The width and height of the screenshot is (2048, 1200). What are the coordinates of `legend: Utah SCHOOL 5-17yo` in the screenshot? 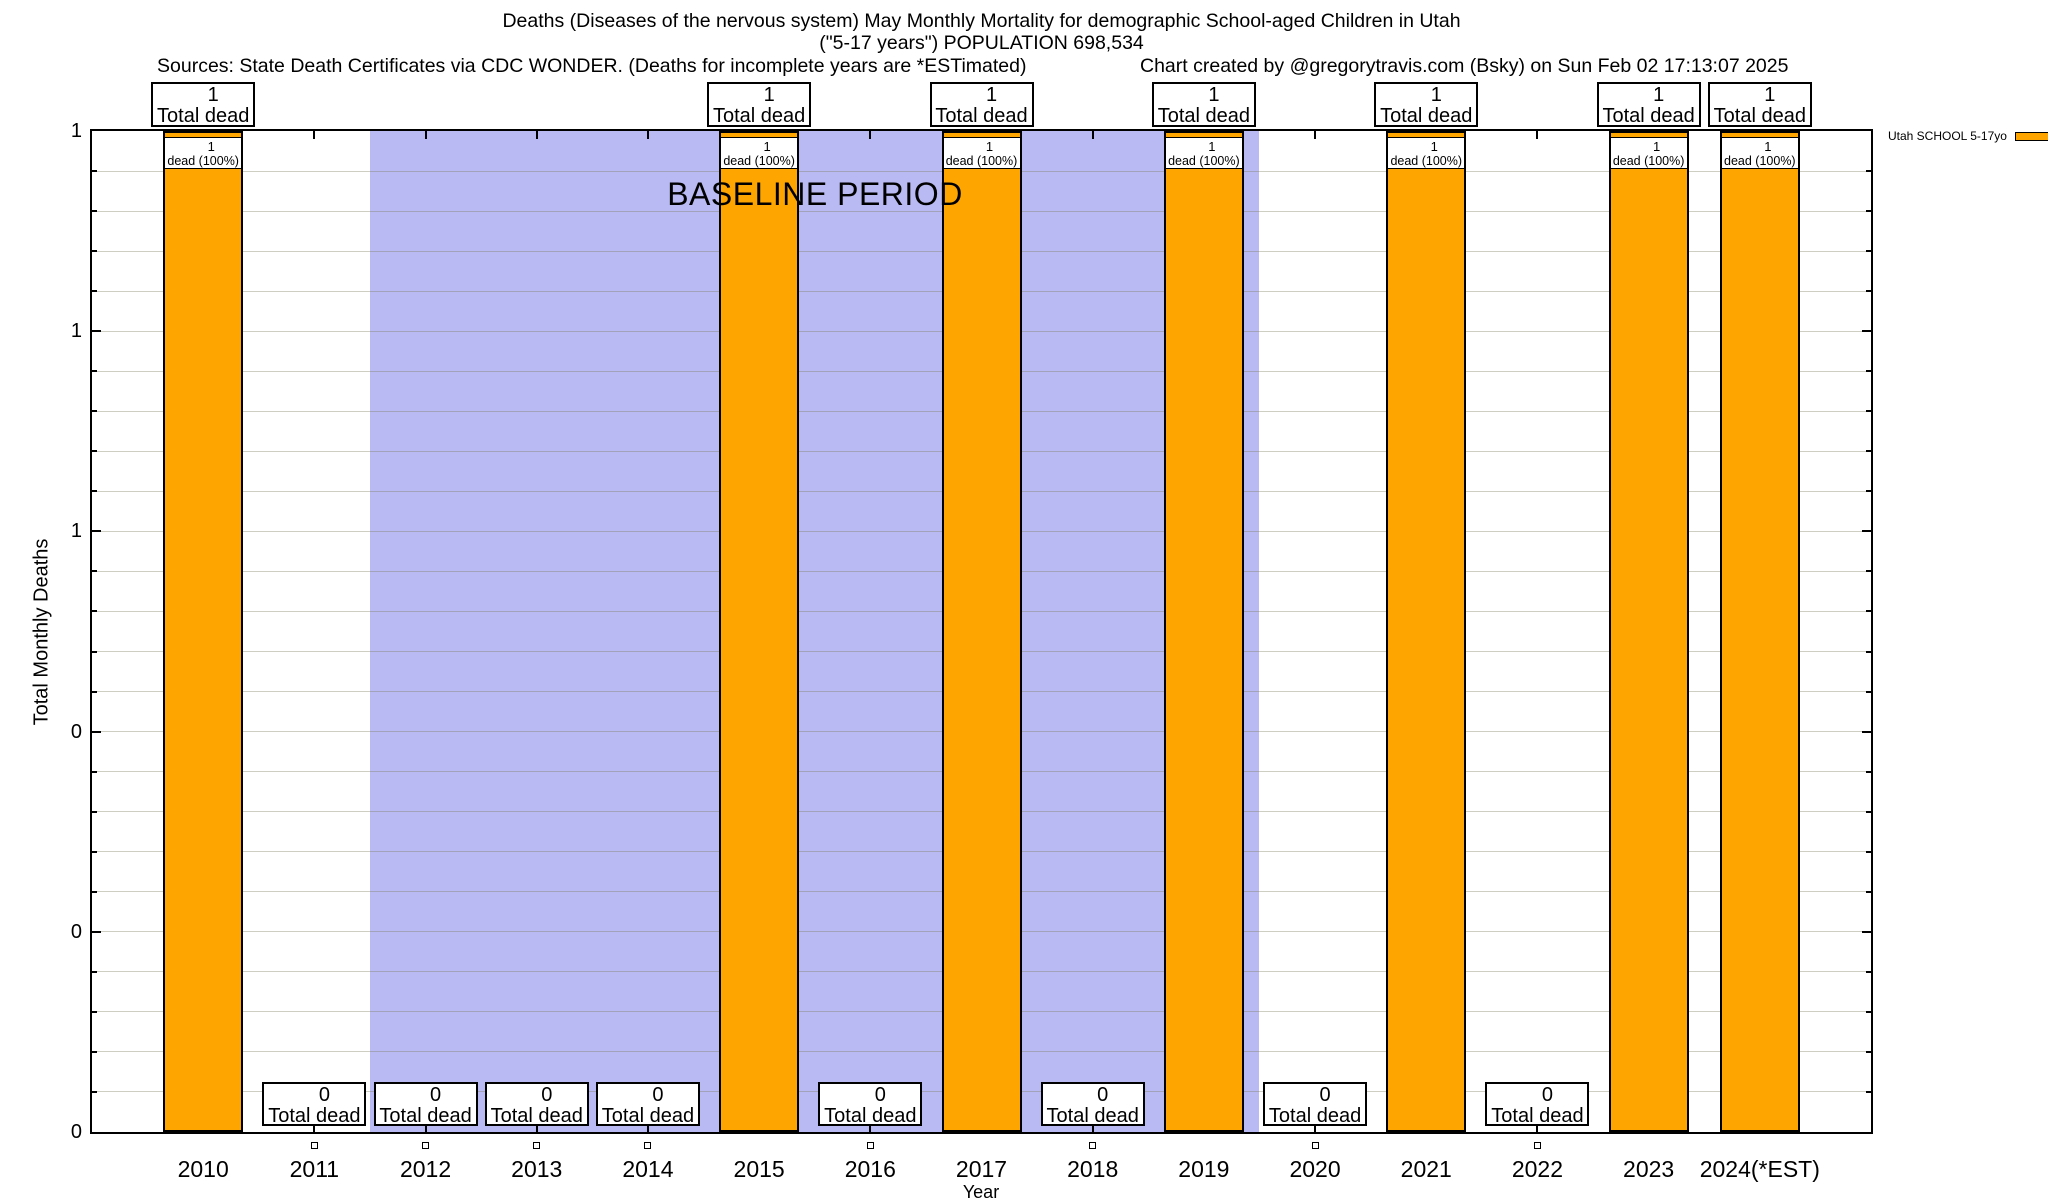 It's located at (1968, 136).